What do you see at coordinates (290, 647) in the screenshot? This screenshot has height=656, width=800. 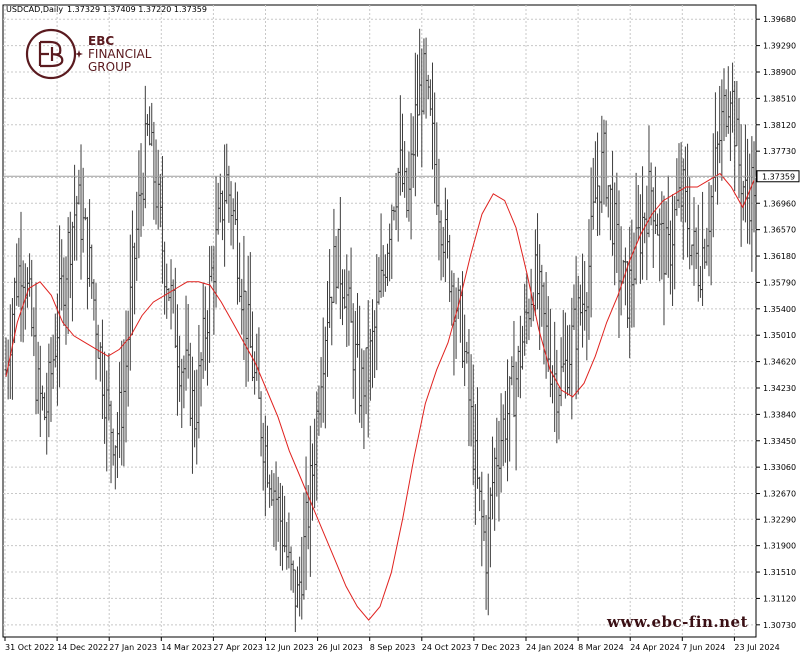 I see `x-tick-label: 12 Jun 2023` at bounding box center [290, 647].